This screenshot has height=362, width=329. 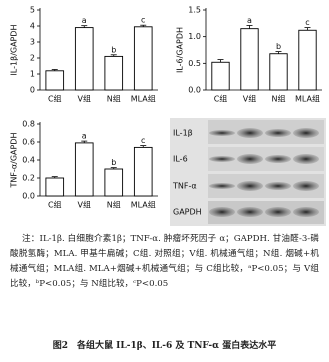 I want to click on y-tick-label: 5, so click(x=32, y=10).